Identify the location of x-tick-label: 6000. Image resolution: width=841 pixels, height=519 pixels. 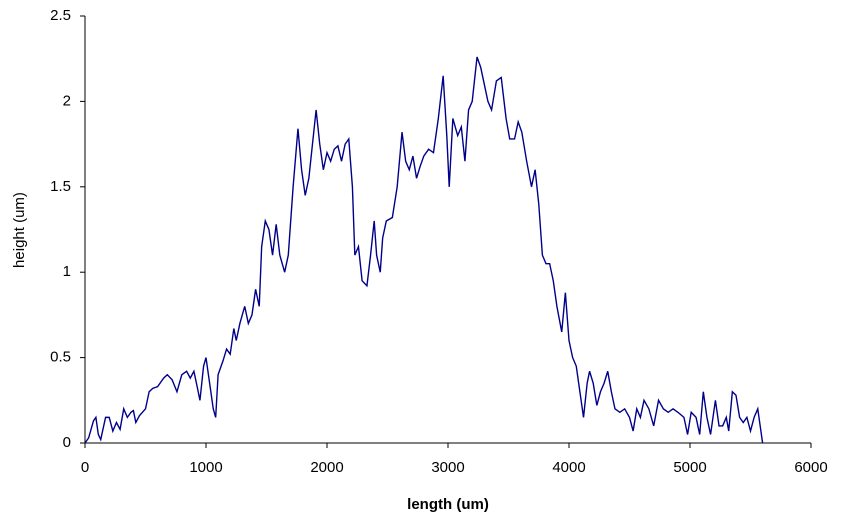
(810, 467).